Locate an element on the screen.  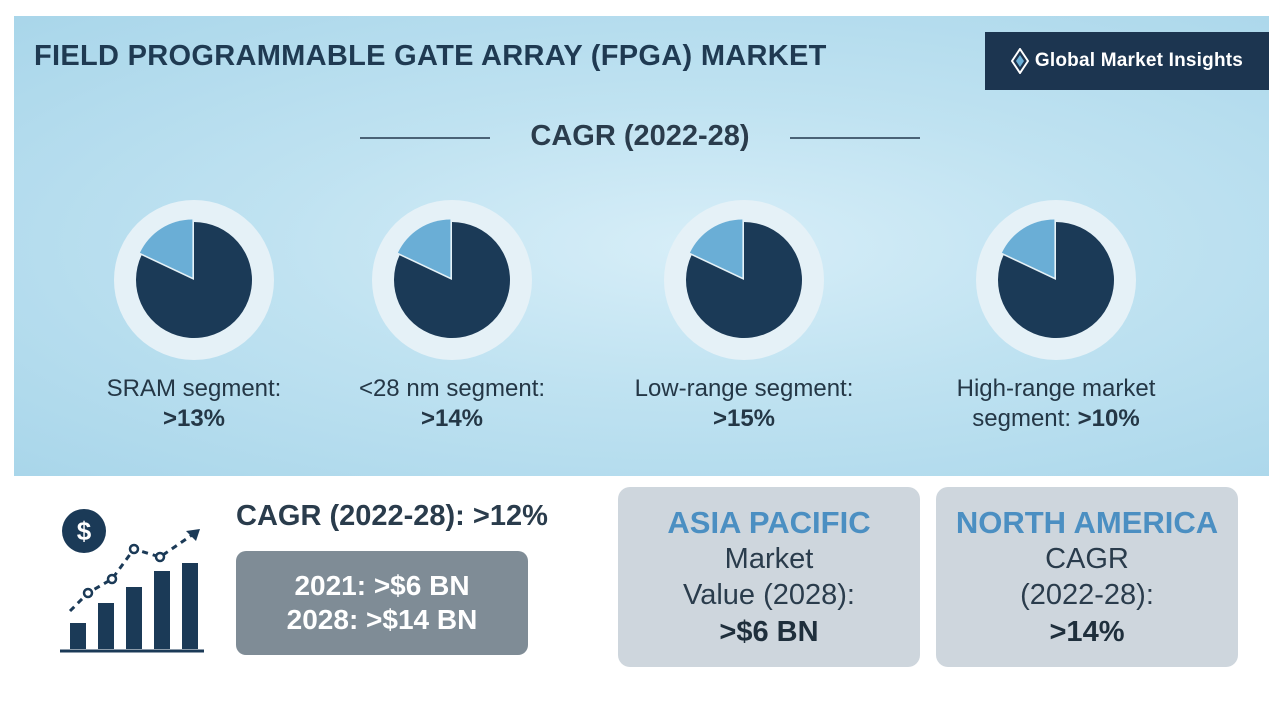
market-value-box: 2021: >$6 BN 2028: >$14 BN is located at coordinates (382, 603).